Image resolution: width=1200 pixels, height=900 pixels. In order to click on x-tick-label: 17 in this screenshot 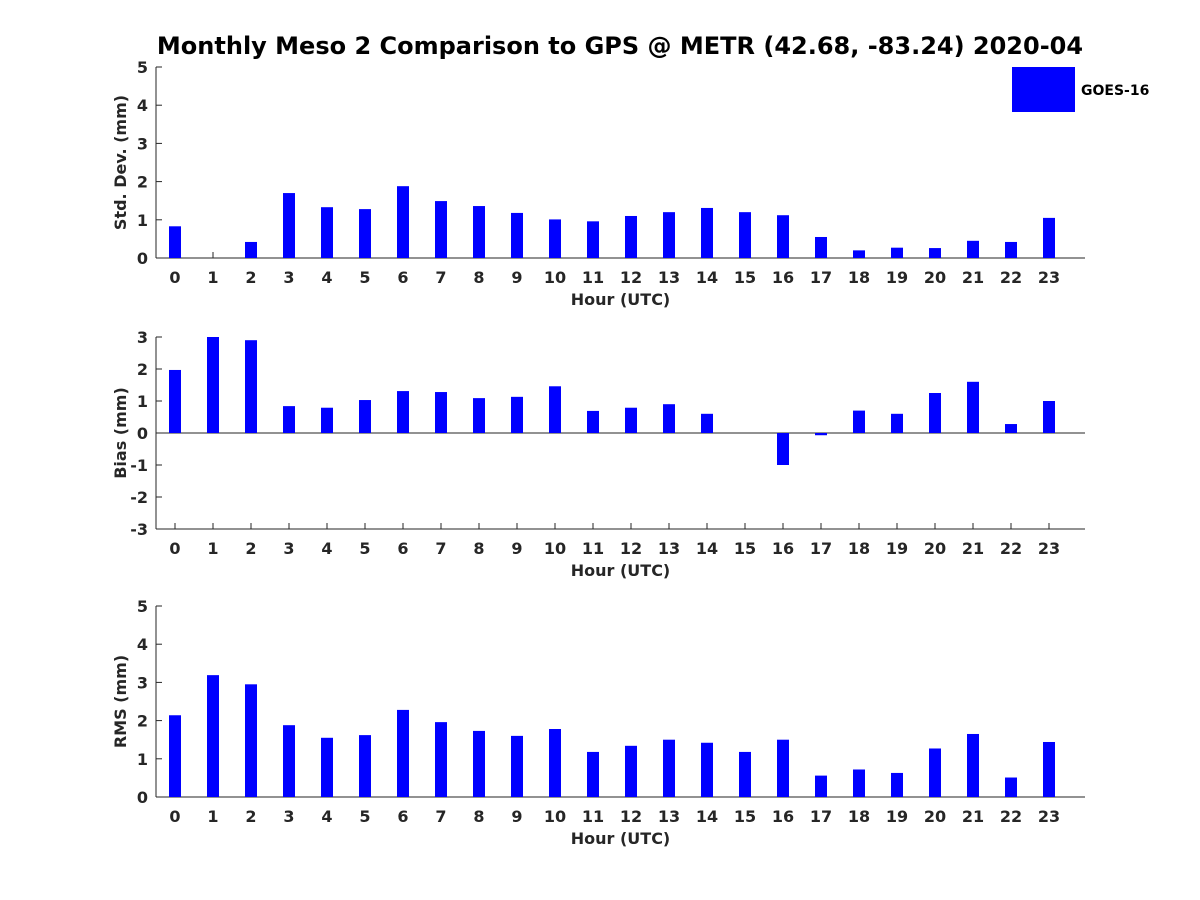, I will do `click(821, 277)`.